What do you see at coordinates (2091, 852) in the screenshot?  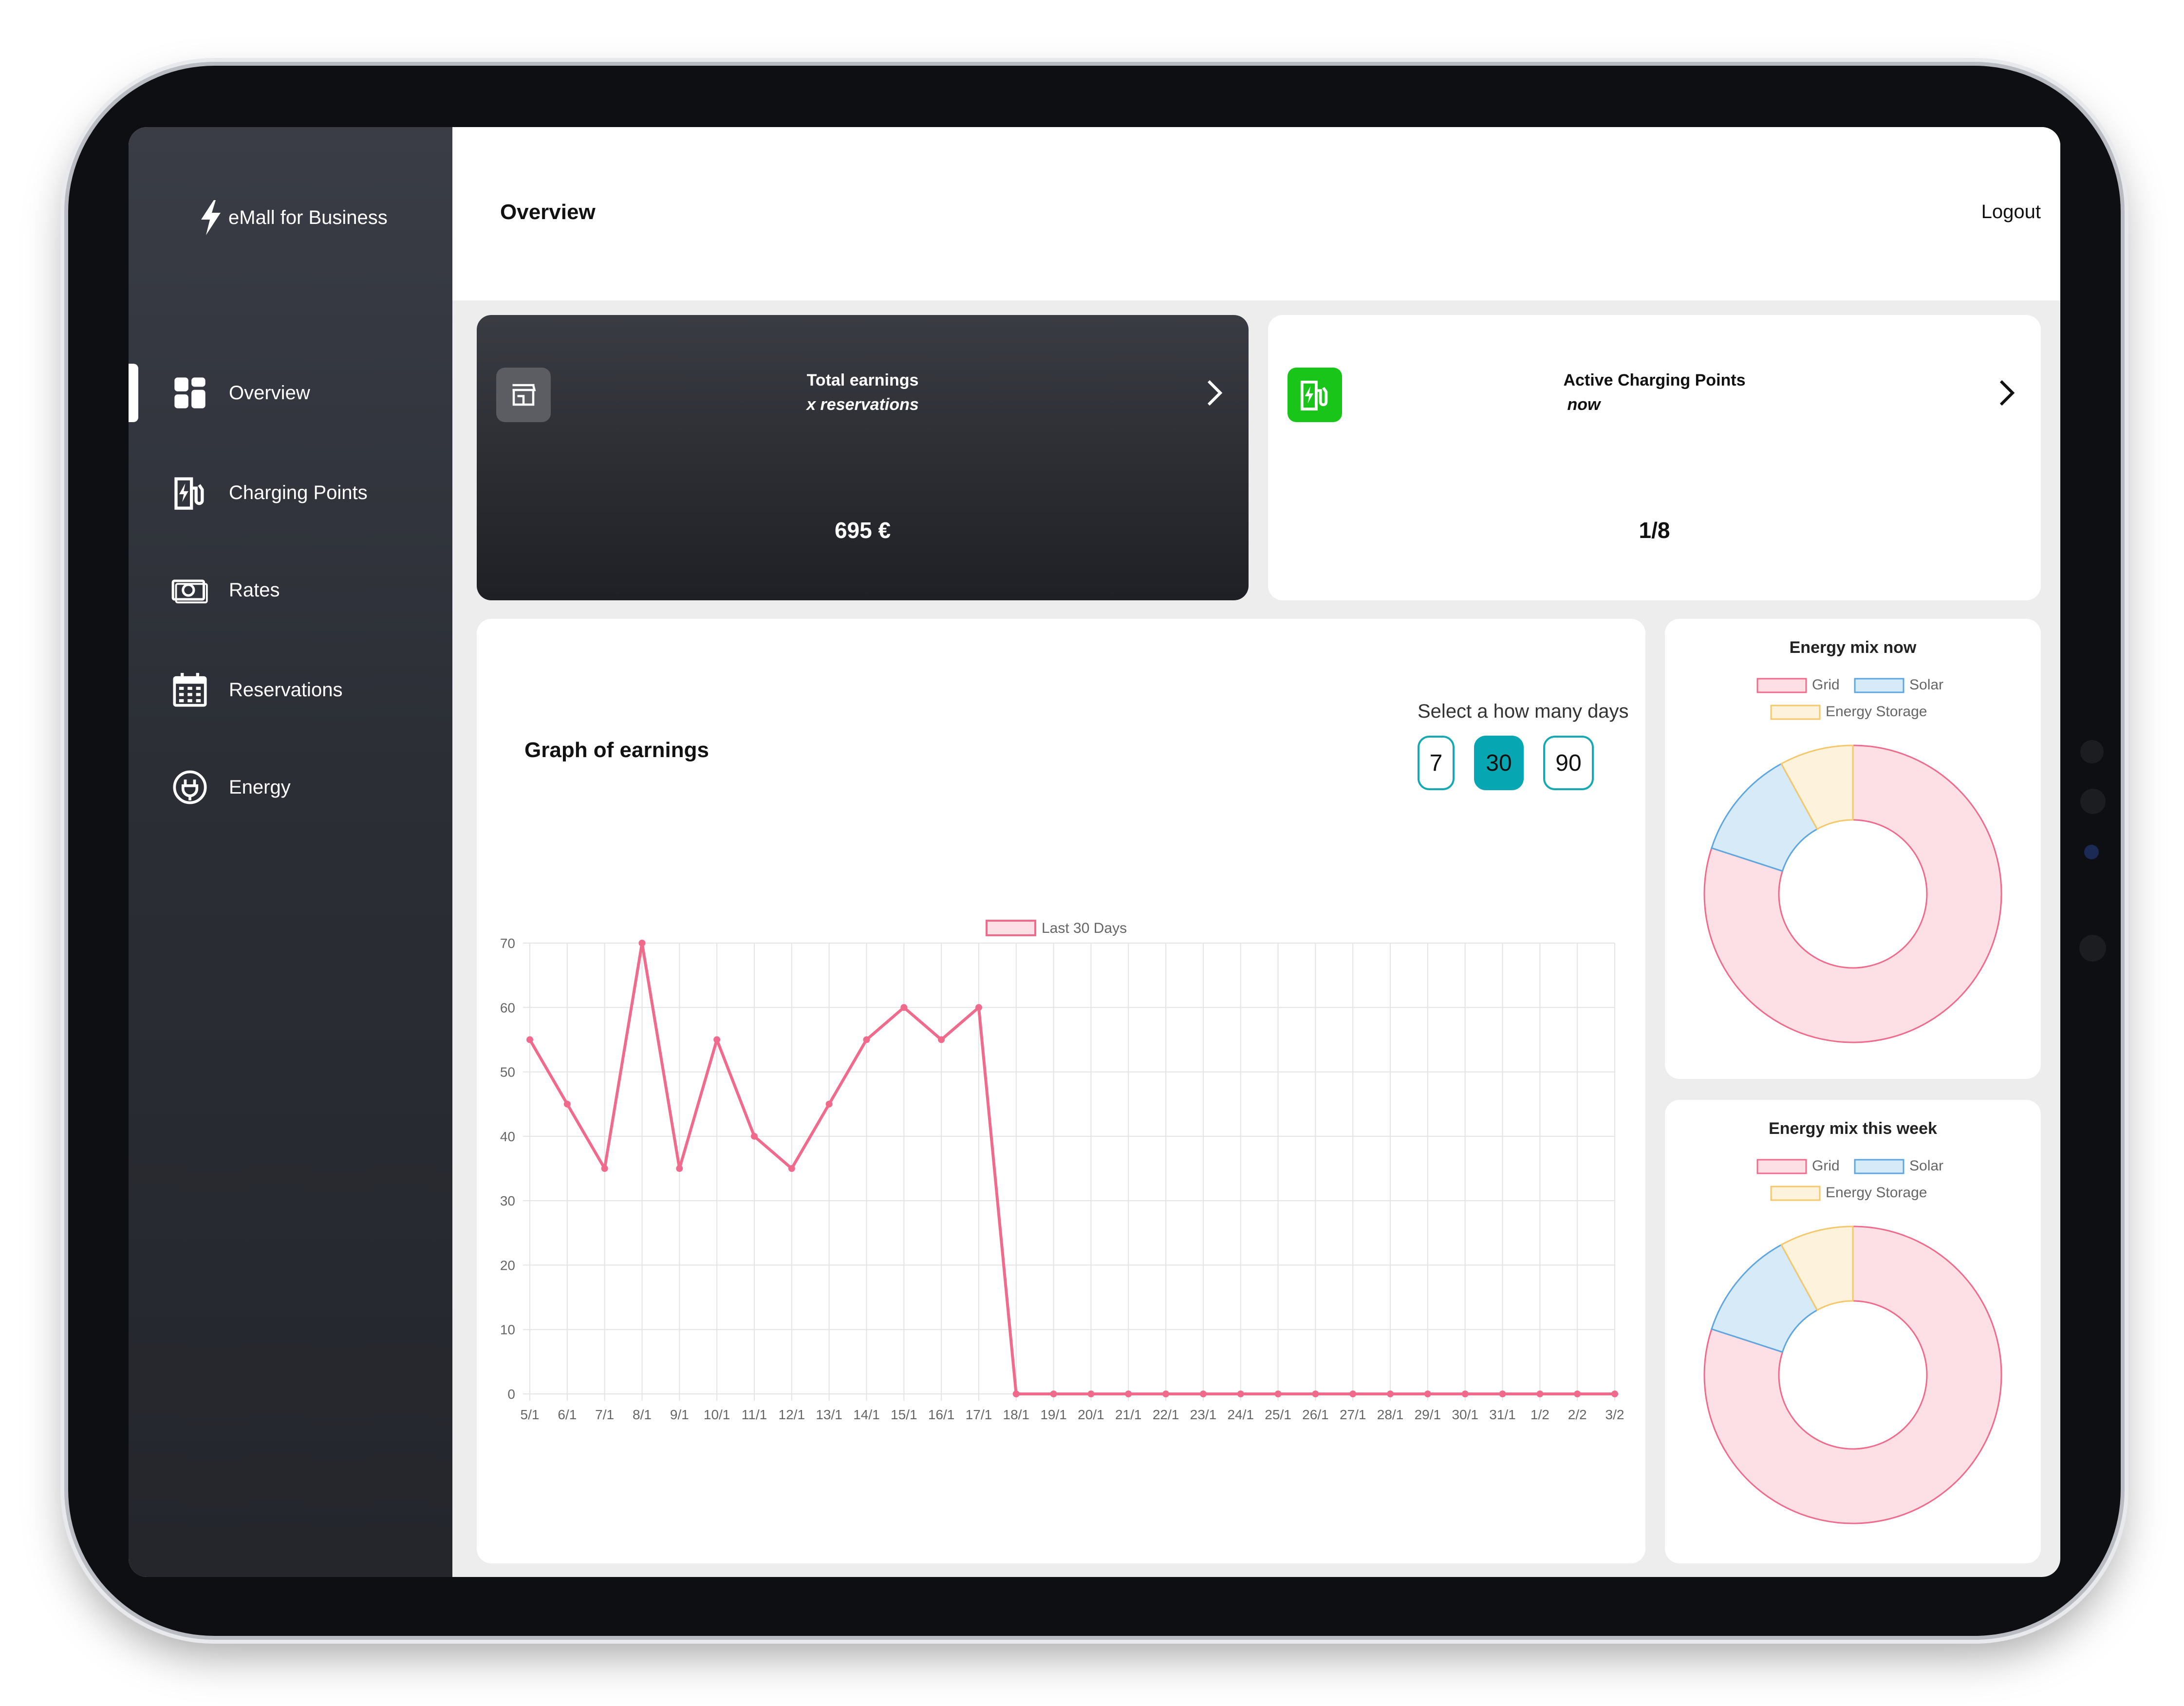 I see `sensor-dot` at bounding box center [2091, 852].